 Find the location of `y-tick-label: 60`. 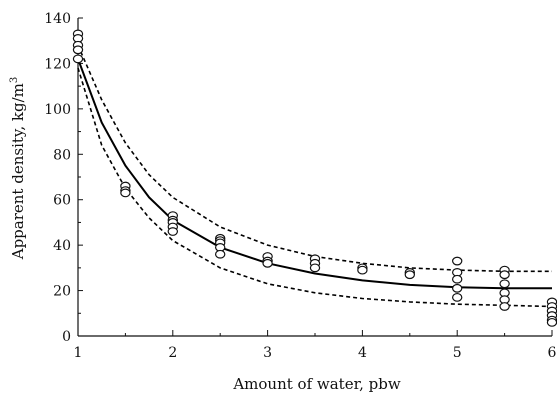

y-tick-label: 60 is located at coordinates (62, 201).